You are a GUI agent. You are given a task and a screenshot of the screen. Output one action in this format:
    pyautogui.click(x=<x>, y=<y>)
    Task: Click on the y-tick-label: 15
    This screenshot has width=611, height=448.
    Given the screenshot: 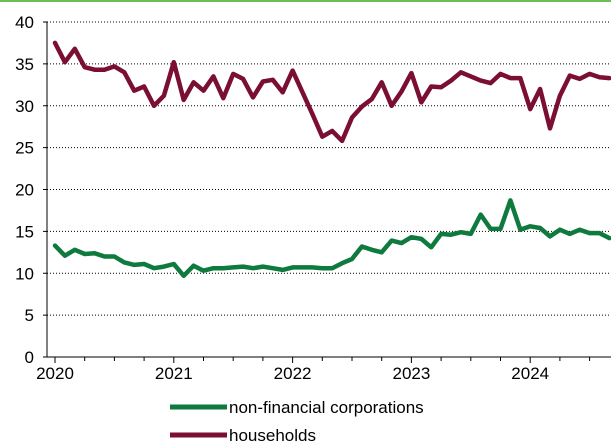 What is the action you would take?
    pyautogui.click(x=24, y=231)
    